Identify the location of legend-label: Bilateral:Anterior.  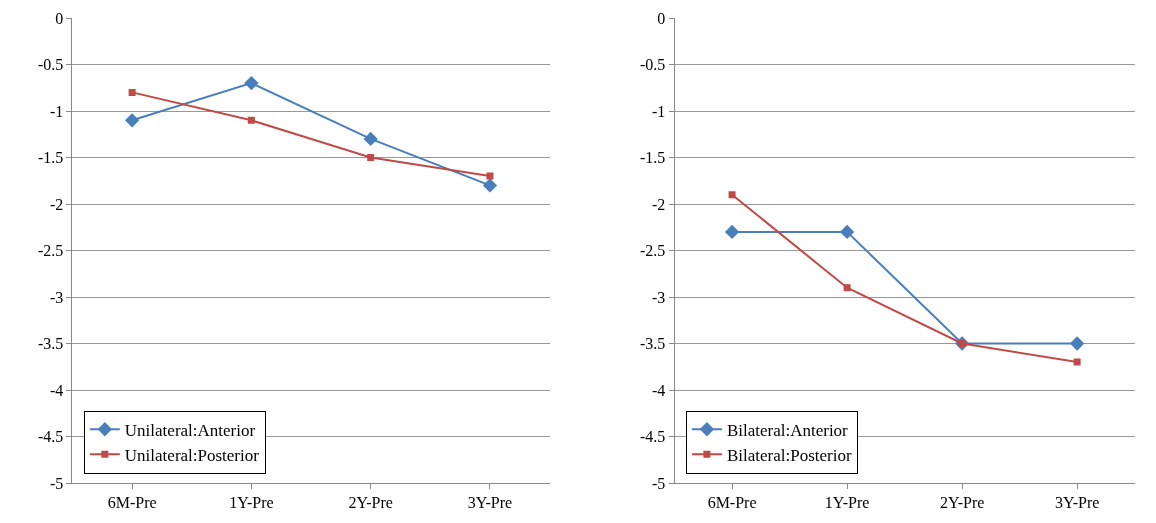
(787, 430).